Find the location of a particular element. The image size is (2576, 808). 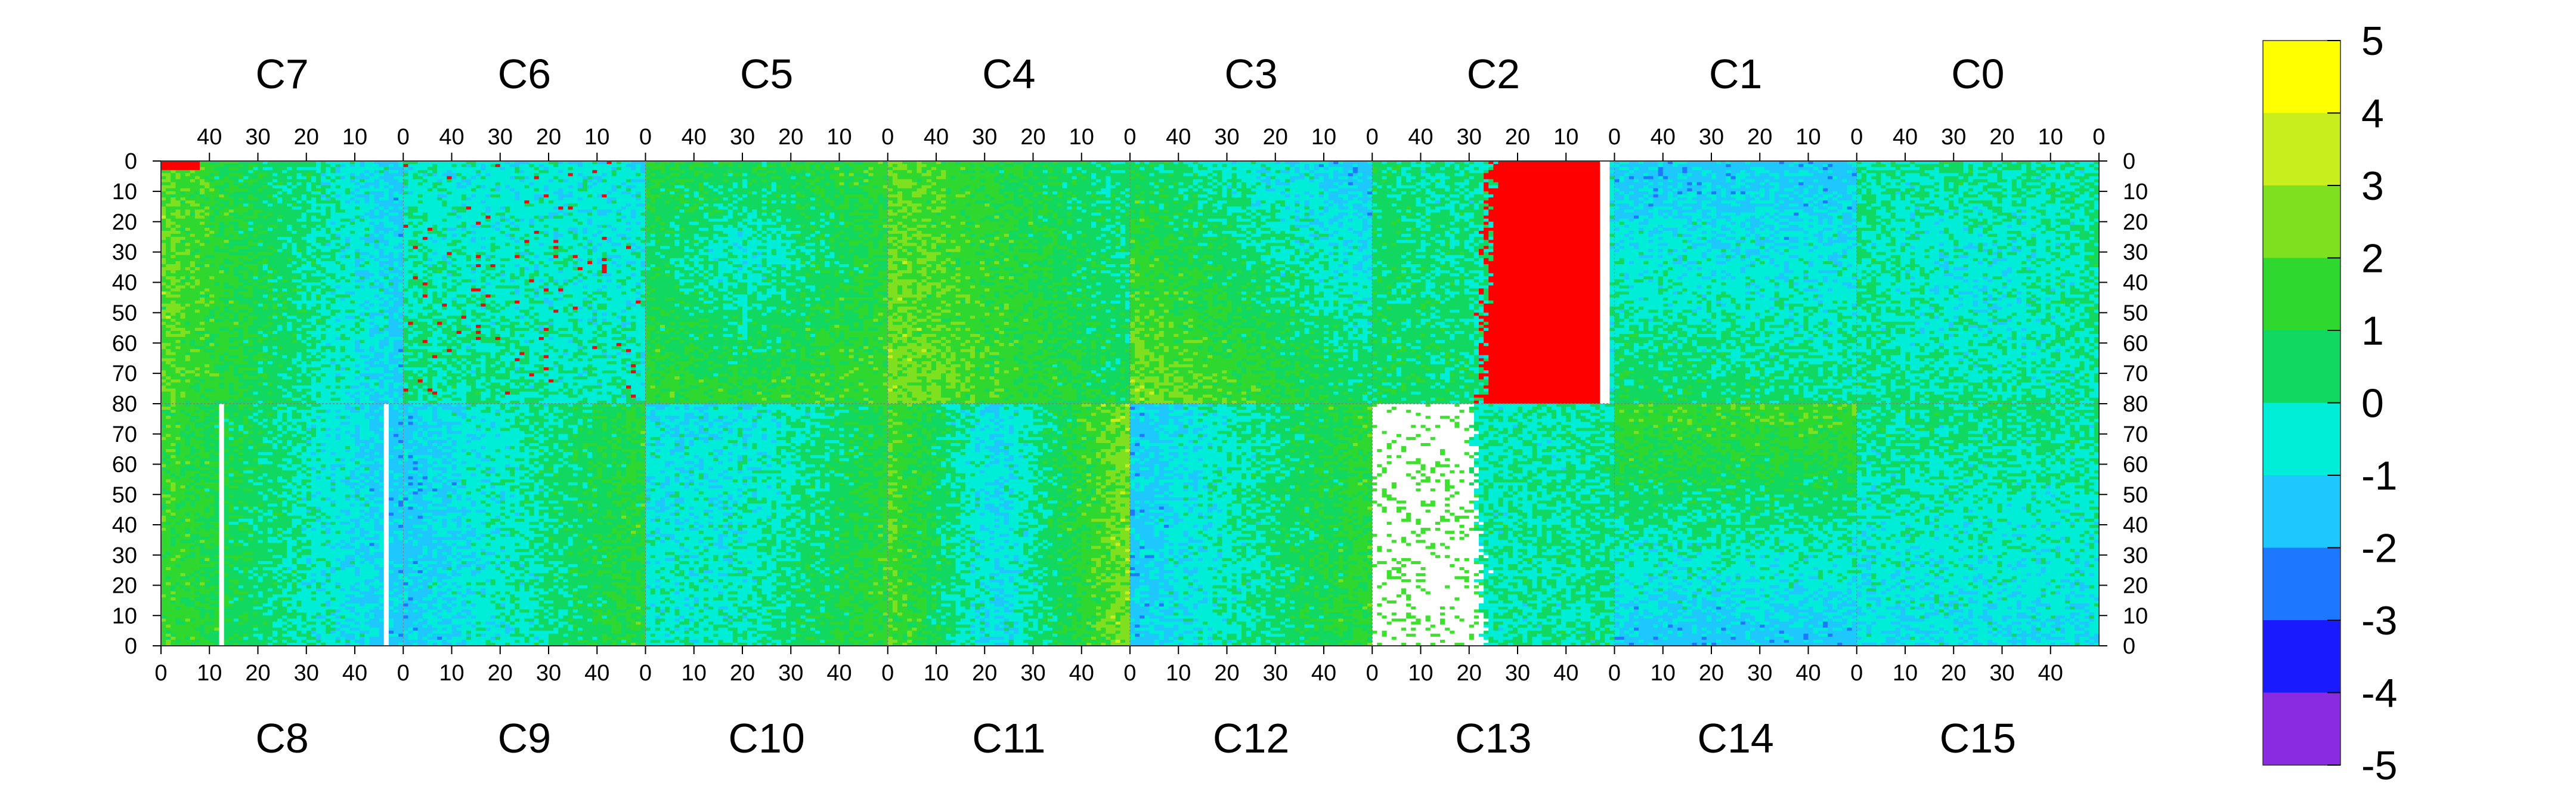

panel-label: C4 is located at coordinates (1009, 74).